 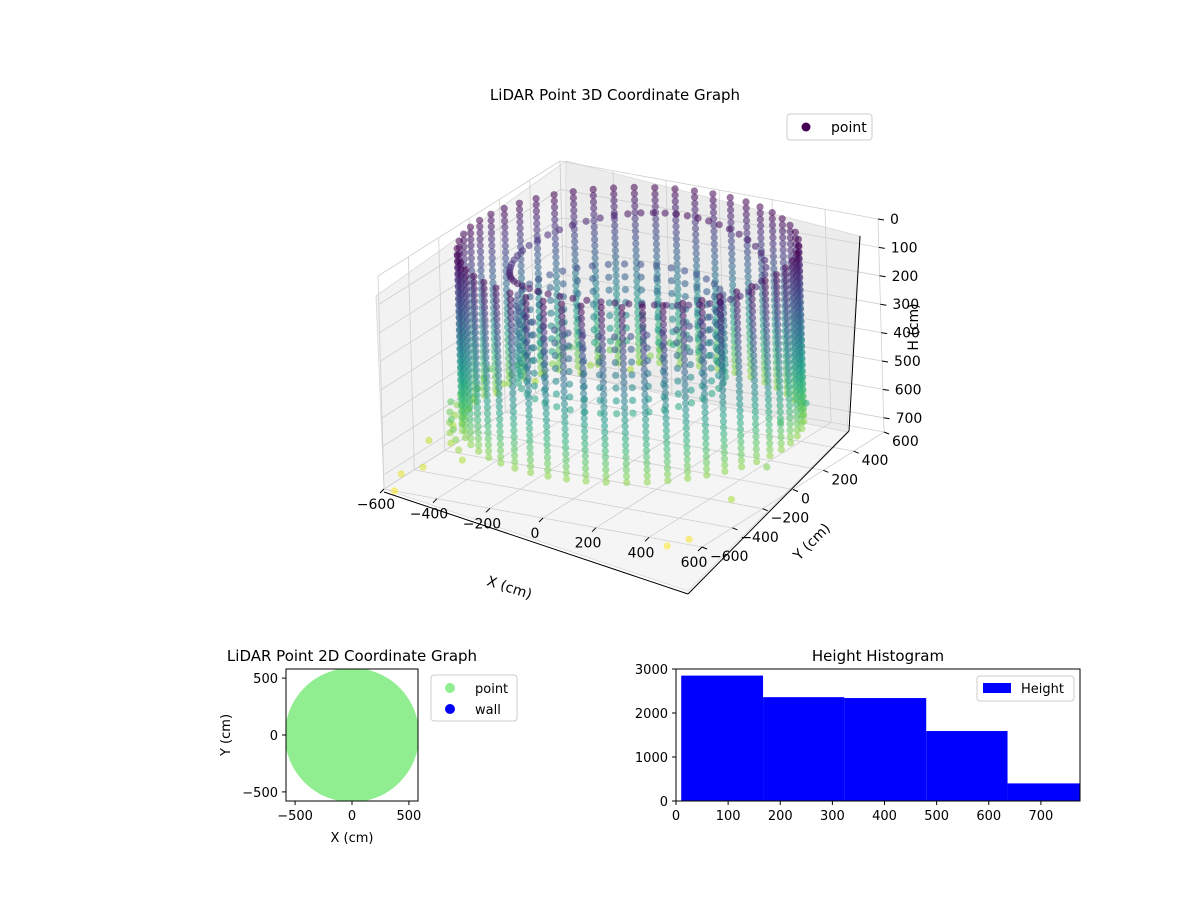 What do you see at coordinates (806, 127) in the screenshot?
I see `legend-3d-point-marker` at bounding box center [806, 127].